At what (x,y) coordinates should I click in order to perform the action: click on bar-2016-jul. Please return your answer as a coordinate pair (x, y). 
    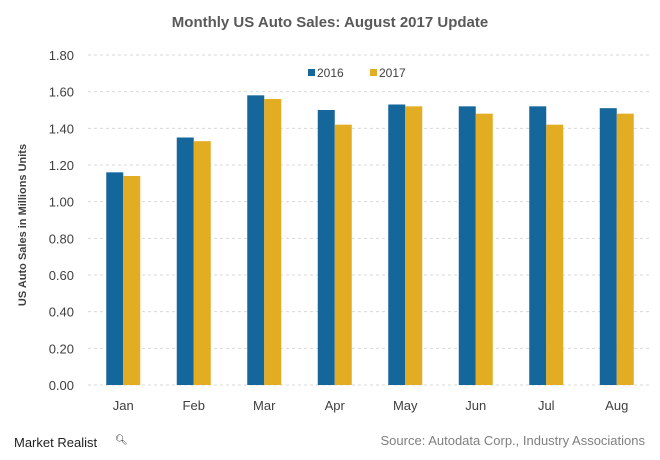
    Looking at the image, I should click on (538, 245).